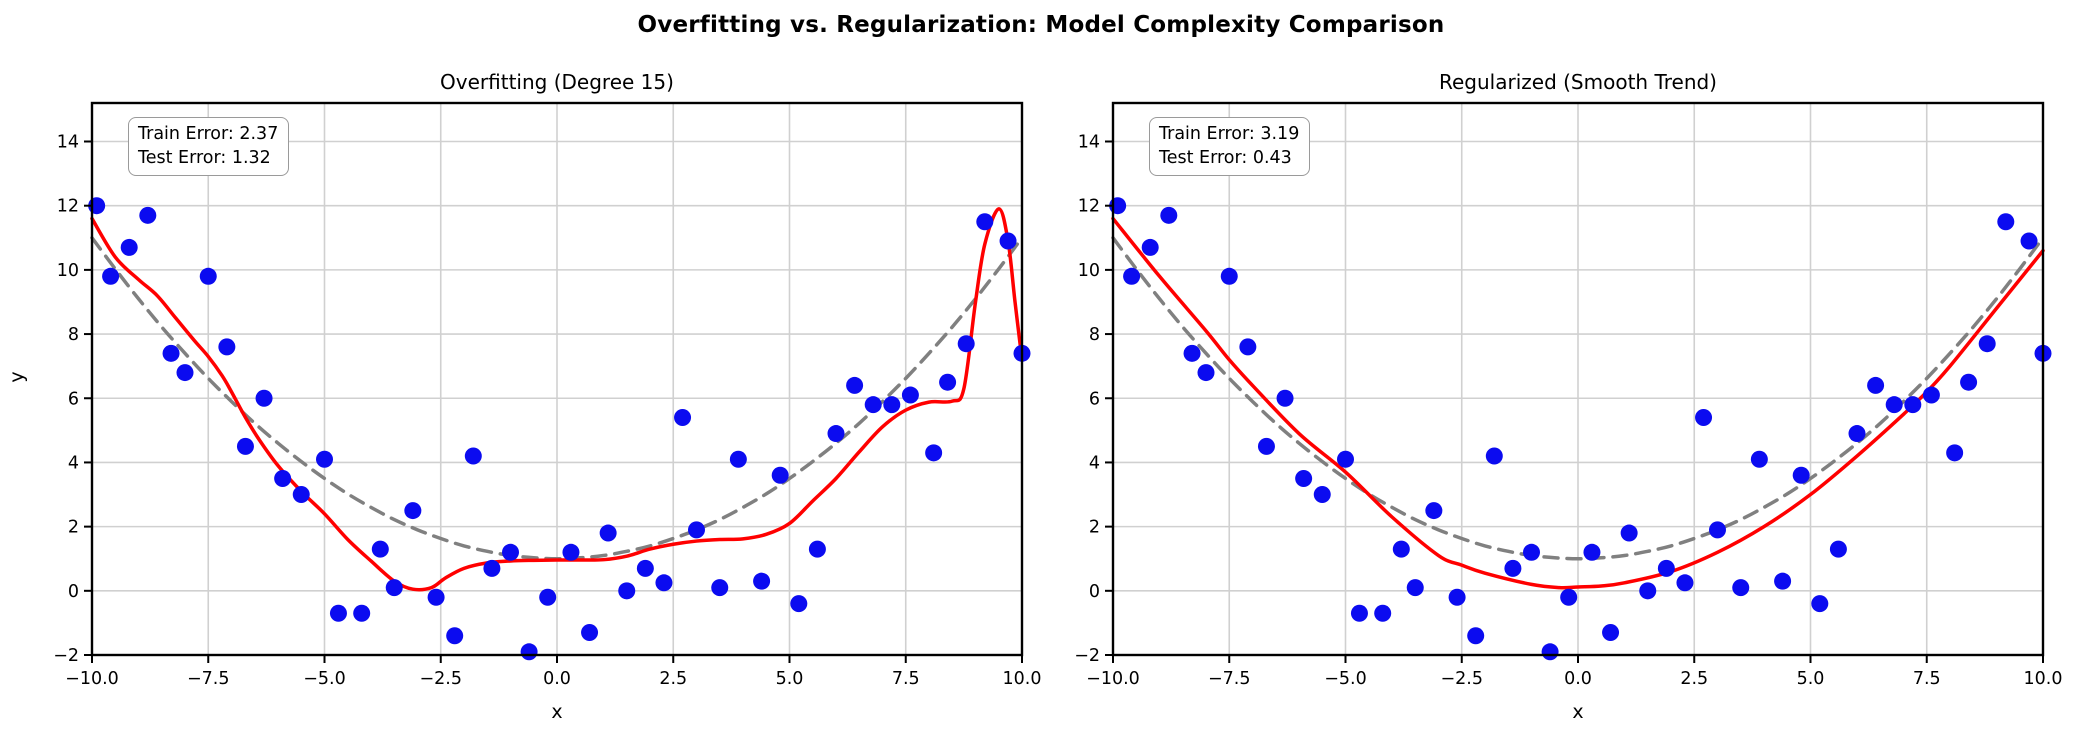 The image size is (2082, 738). Describe the element at coordinates (1578, 82) in the screenshot. I see `subplot-title-regularized: Regularized (Smooth Trend)` at that location.